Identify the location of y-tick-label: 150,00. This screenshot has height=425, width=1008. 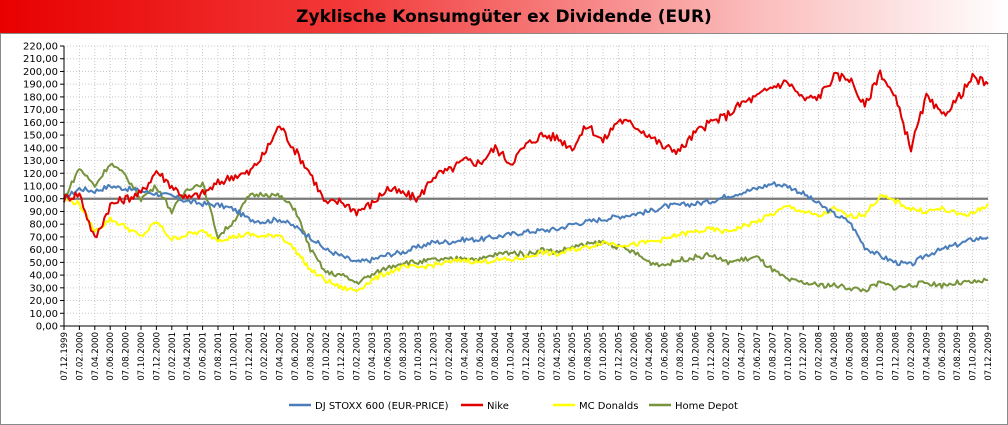
(40, 136).